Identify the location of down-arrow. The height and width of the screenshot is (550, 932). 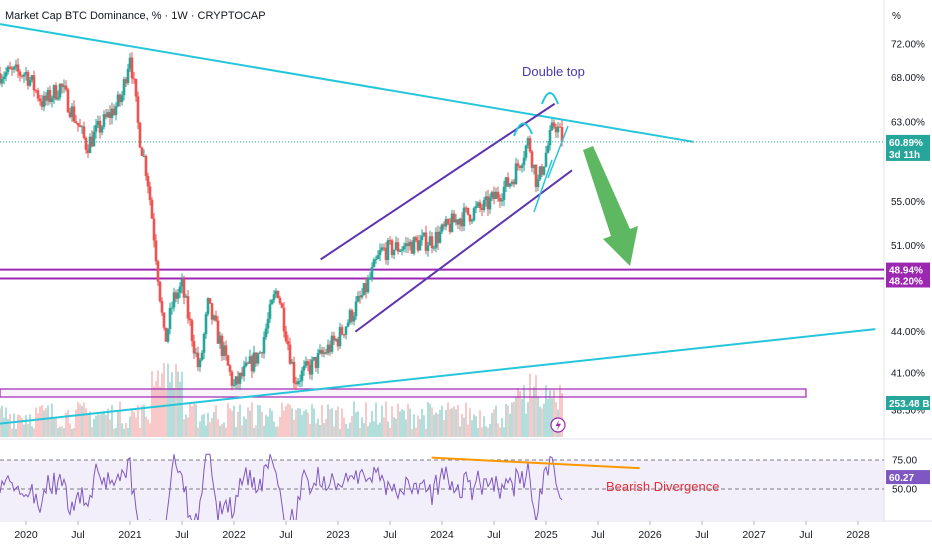
(610, 206).